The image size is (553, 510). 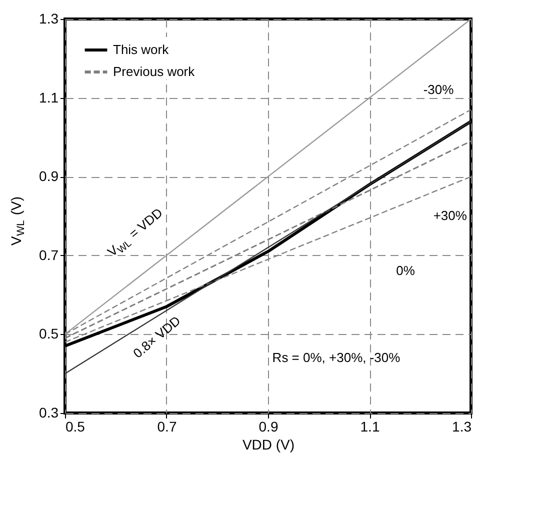 I want to click on x-axis-title: VDD (V), so click(x=268, y=444).